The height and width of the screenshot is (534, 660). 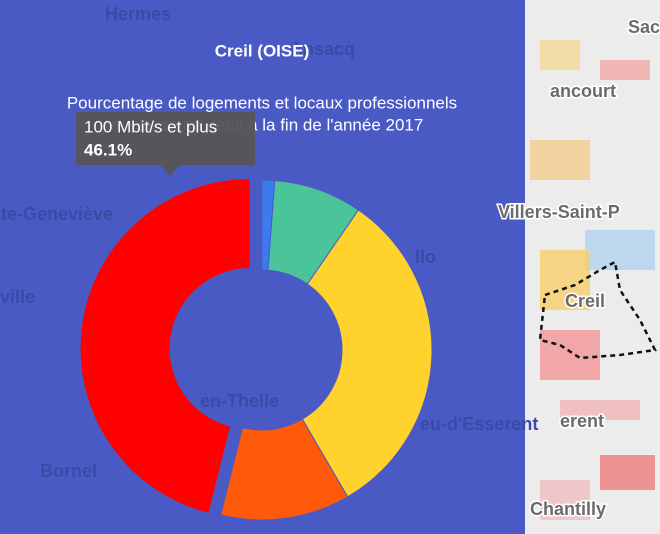 What do you see at coordinates (150, 126) in the screenshot?
I see `tooltip-label: 100 Mbit/s et plus` at bounding box center [150, 126].